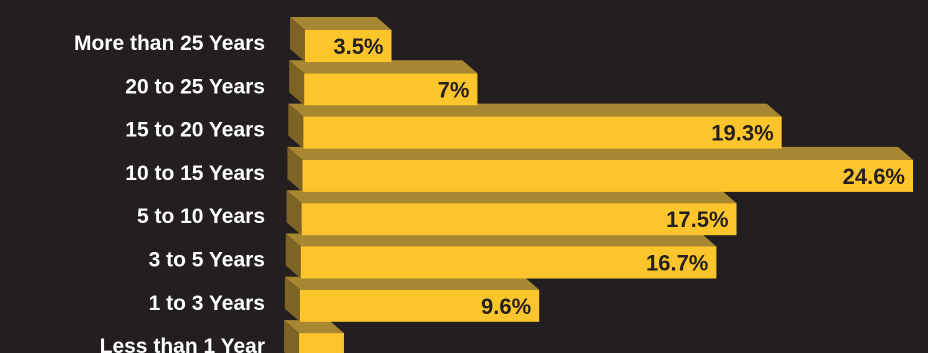 This screenshot has width=928, height=353. I want to click on value-label: 24.6%, so click(874, 176).